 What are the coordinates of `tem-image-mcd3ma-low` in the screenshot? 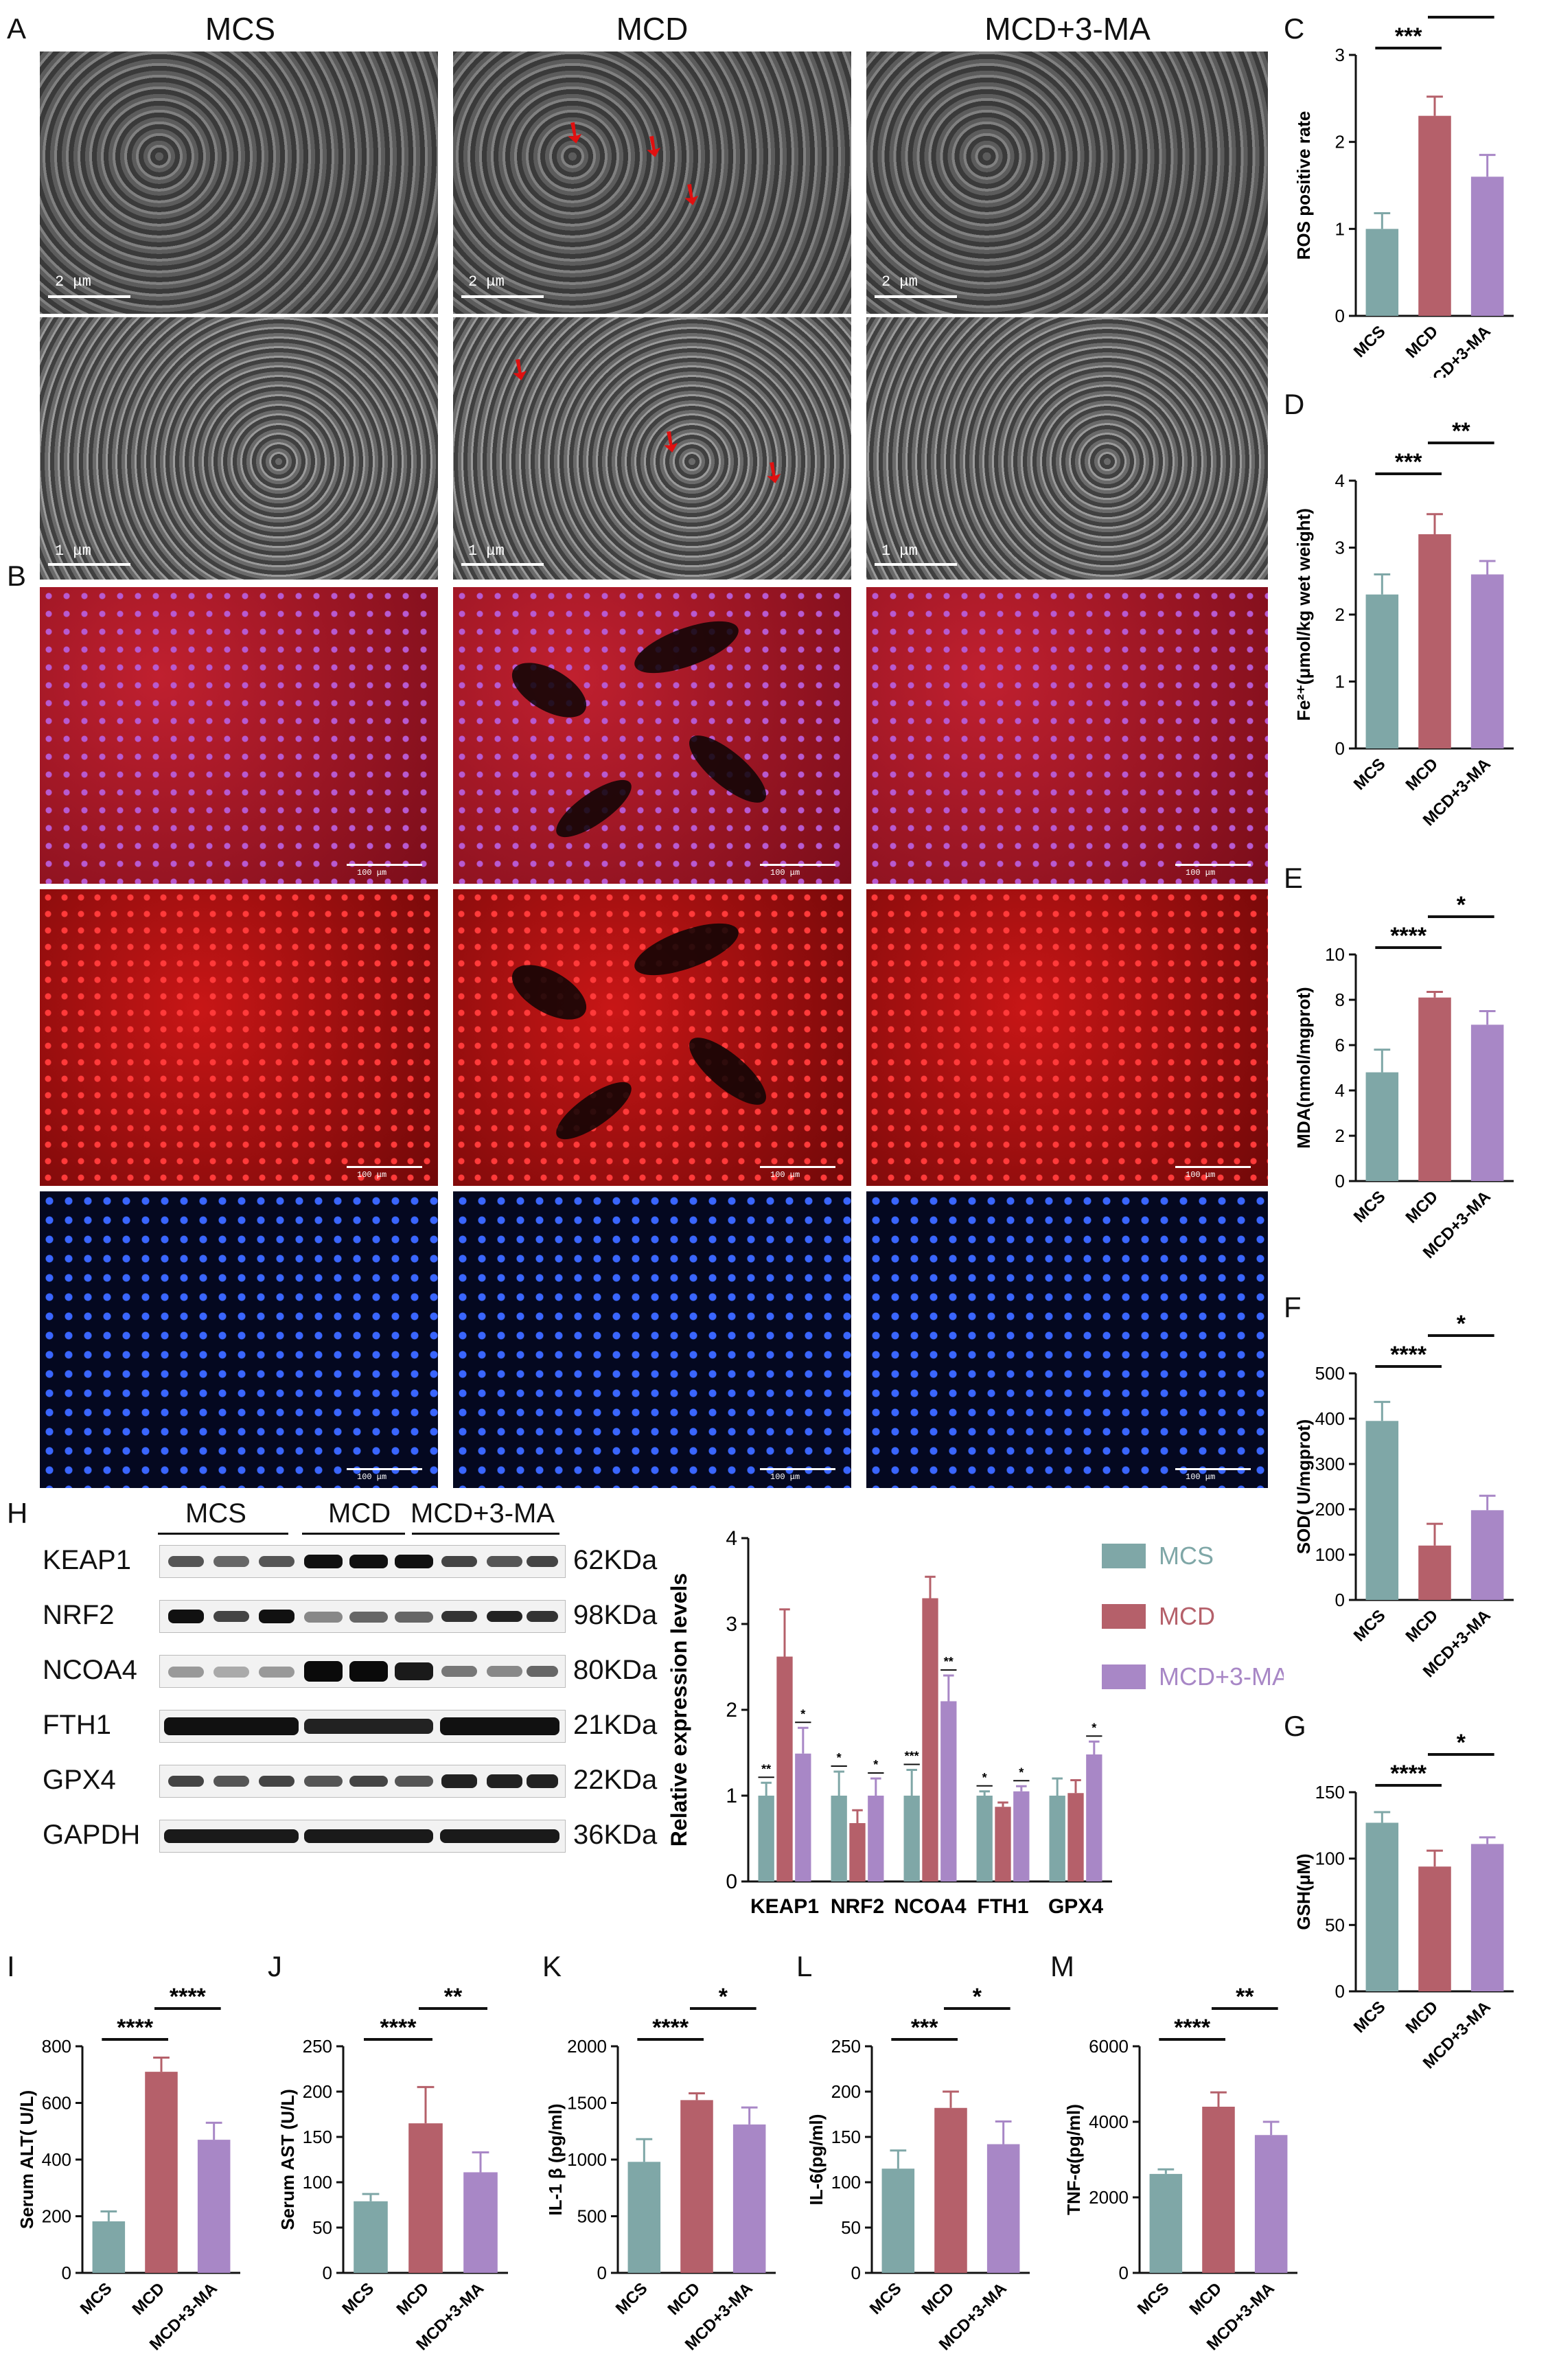 It's located at (1067, 183).